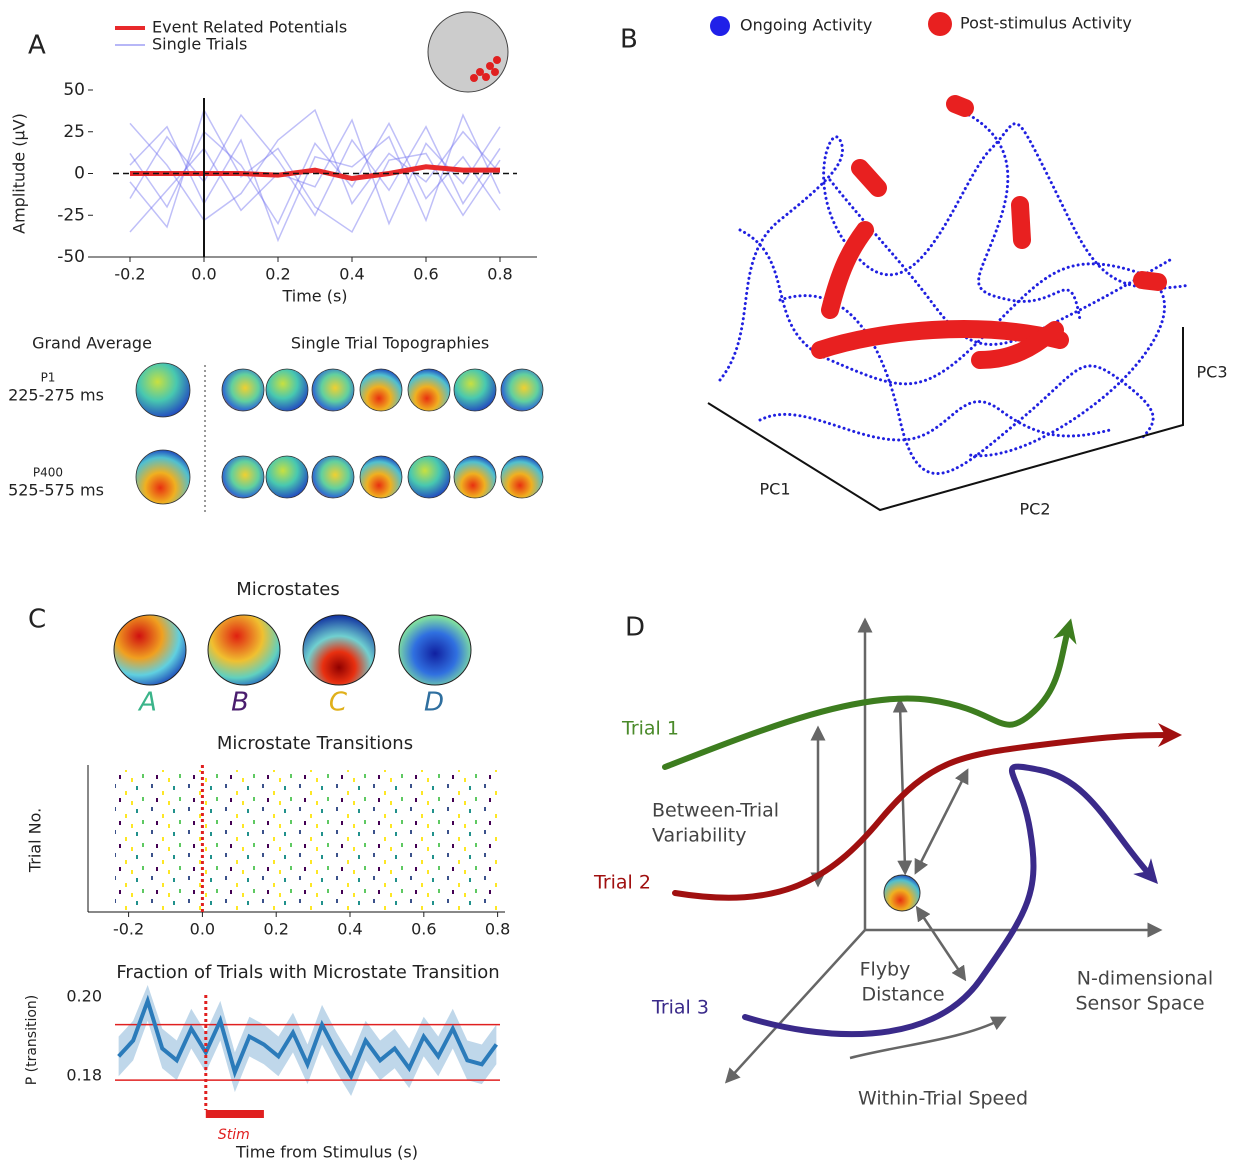 The height and width of the screenshot is (1168, 1235). I want to click on topo-maps, so click(339, 433).